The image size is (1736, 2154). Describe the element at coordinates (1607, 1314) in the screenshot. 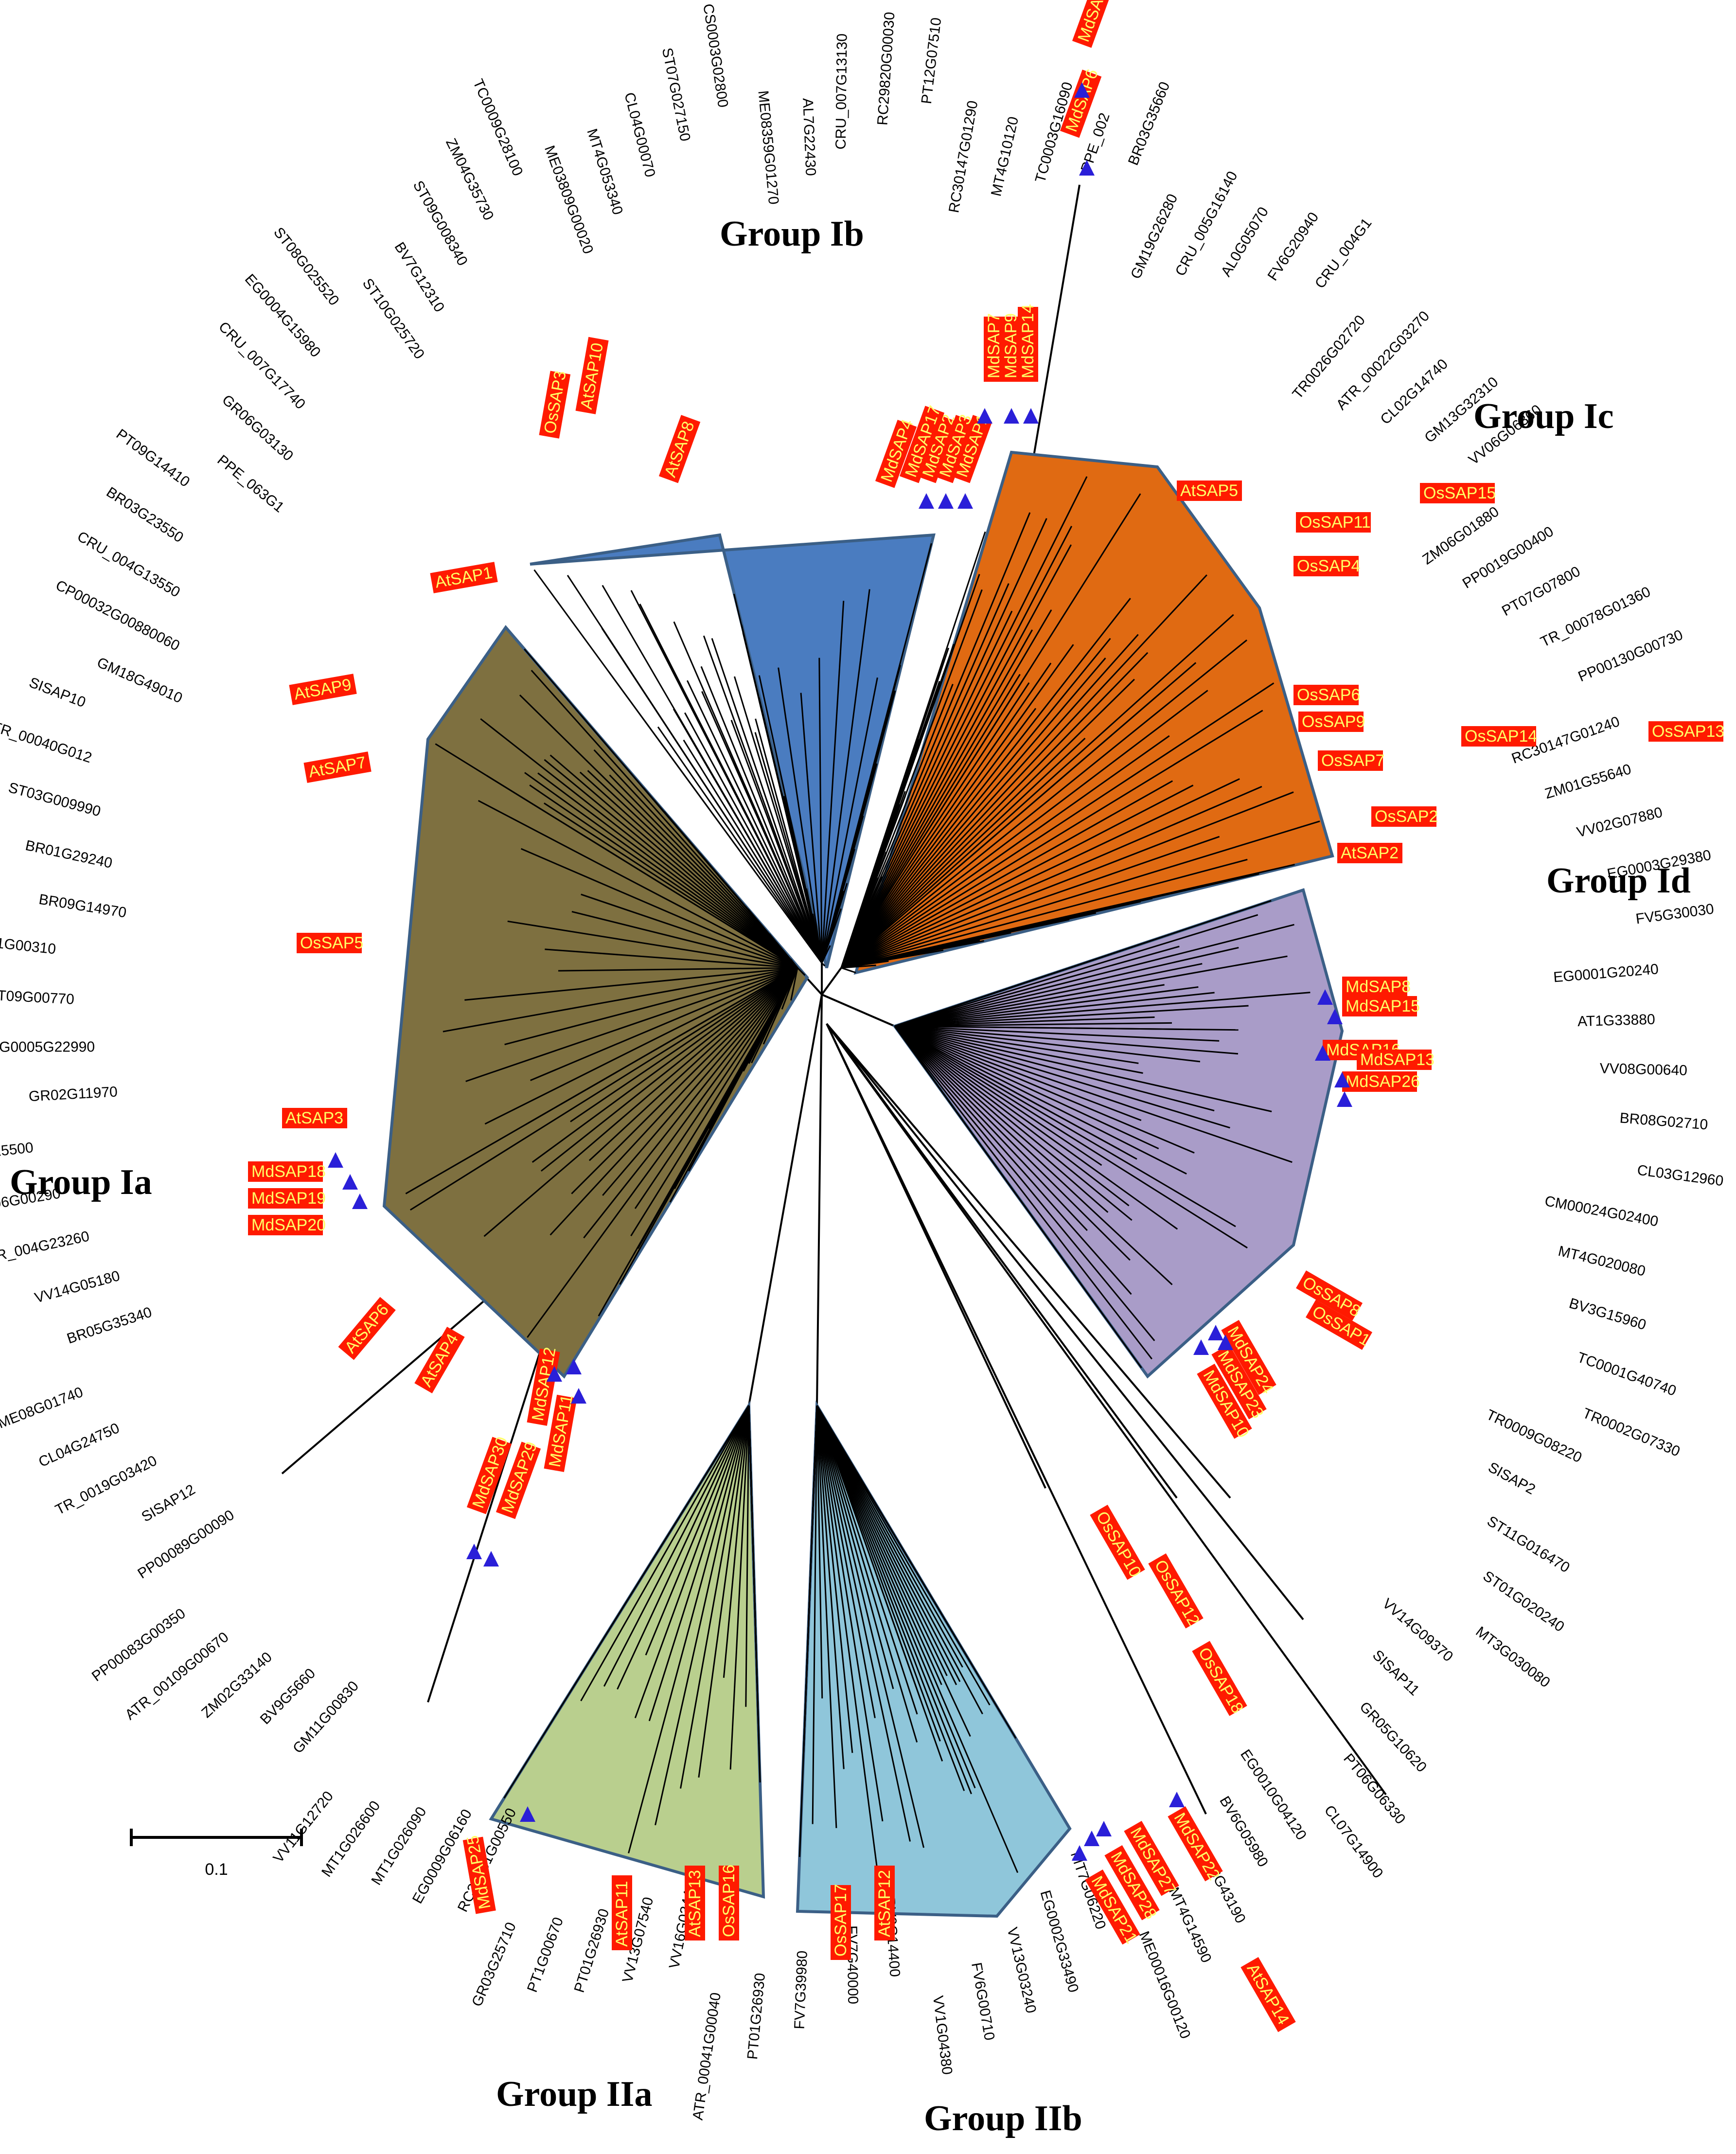

I see `leaf-label: BV3G15960` at that location.